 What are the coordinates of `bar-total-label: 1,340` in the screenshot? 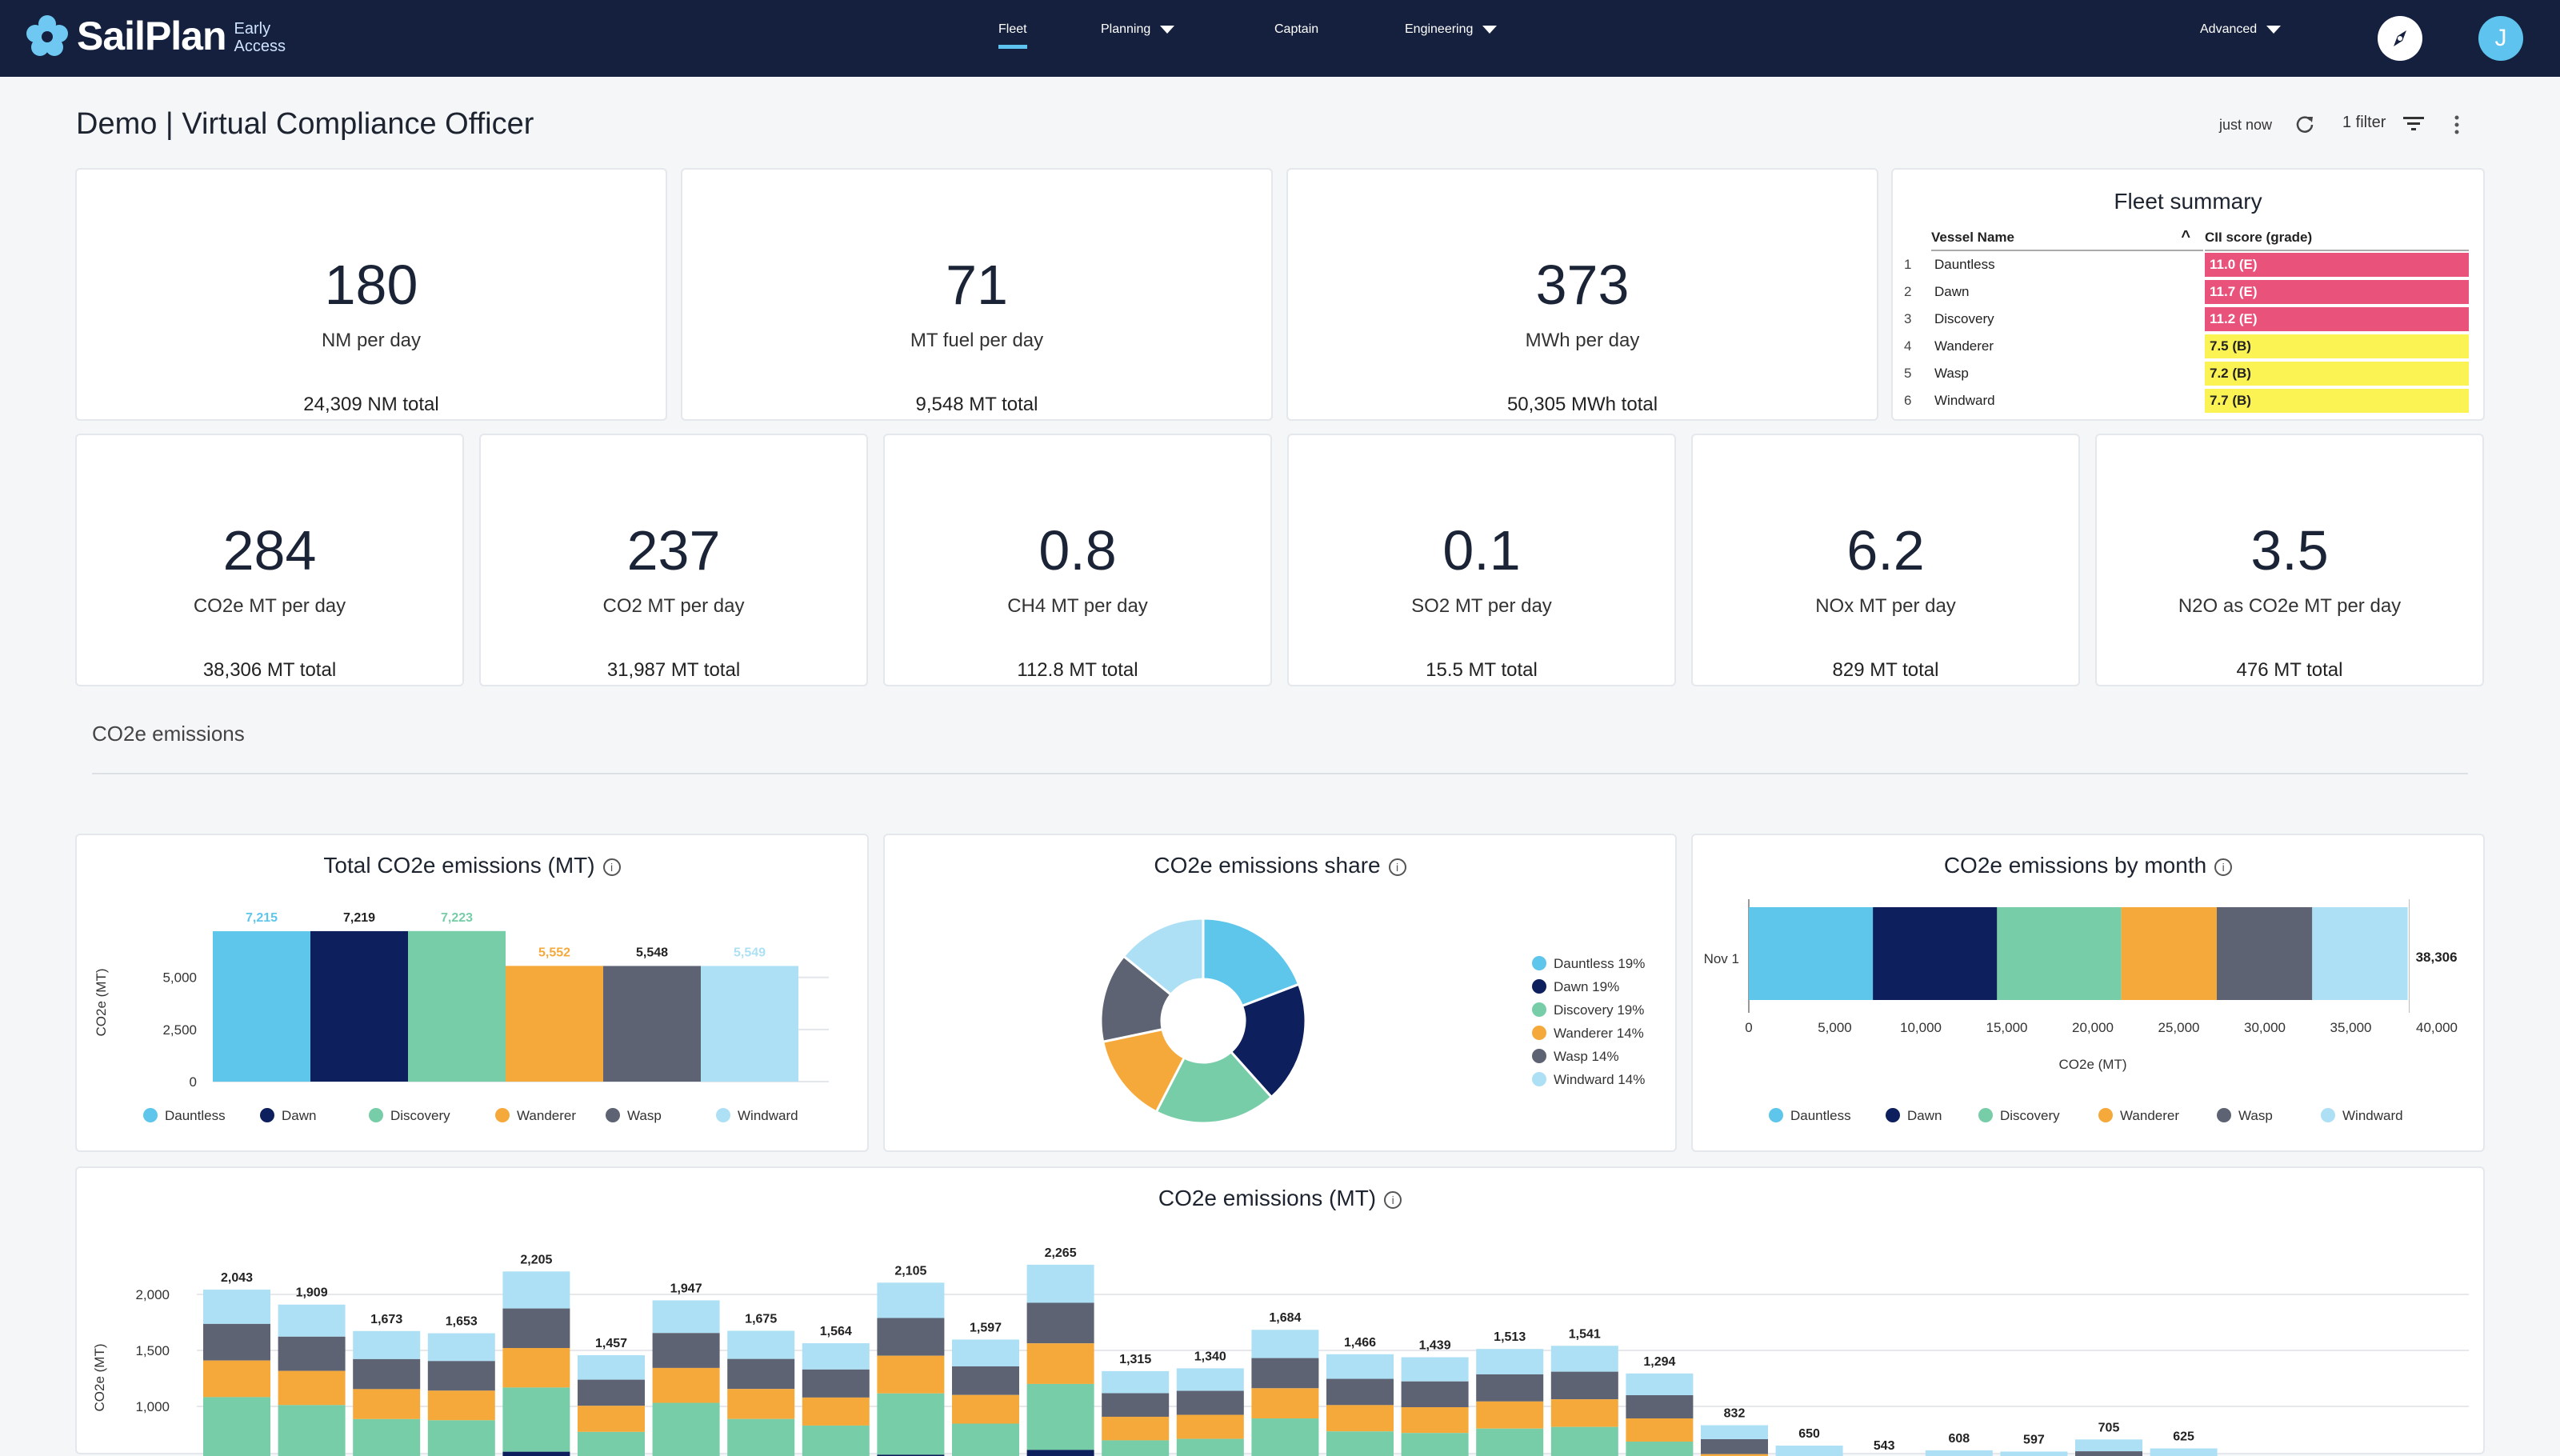 It's located at (1210, 1356).